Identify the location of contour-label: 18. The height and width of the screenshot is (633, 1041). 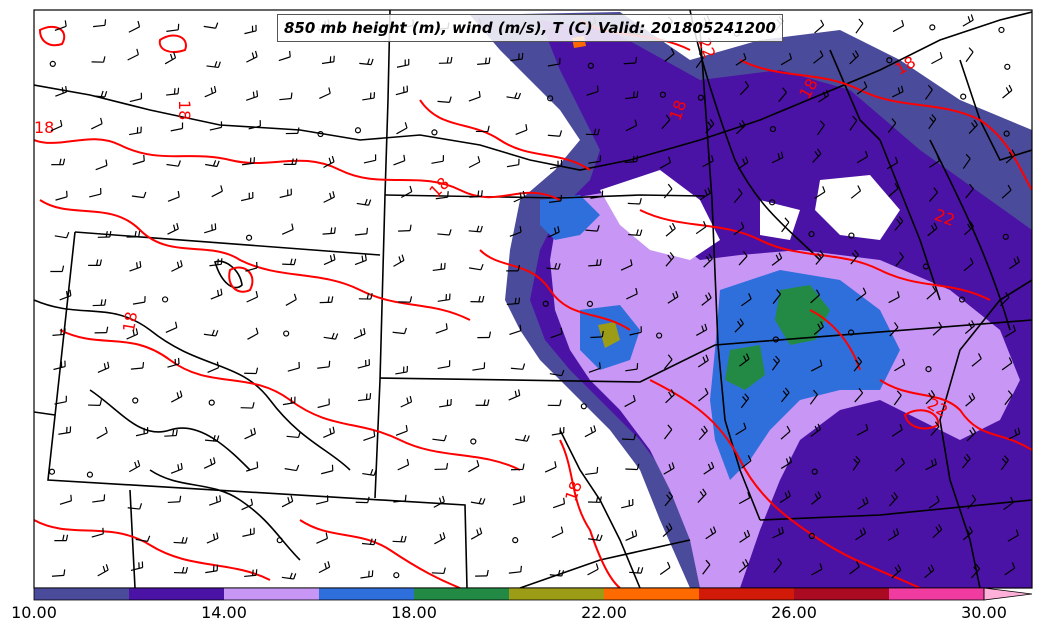
(184, 110).